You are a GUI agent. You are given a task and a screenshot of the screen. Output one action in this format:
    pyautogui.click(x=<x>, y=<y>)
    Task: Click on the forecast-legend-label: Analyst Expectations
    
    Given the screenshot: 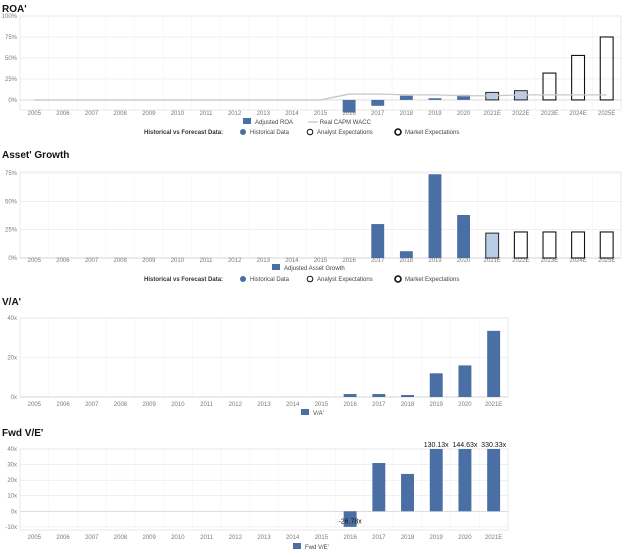 What is the action you would take?
    pyautogui.click(x=345, y=280)
    